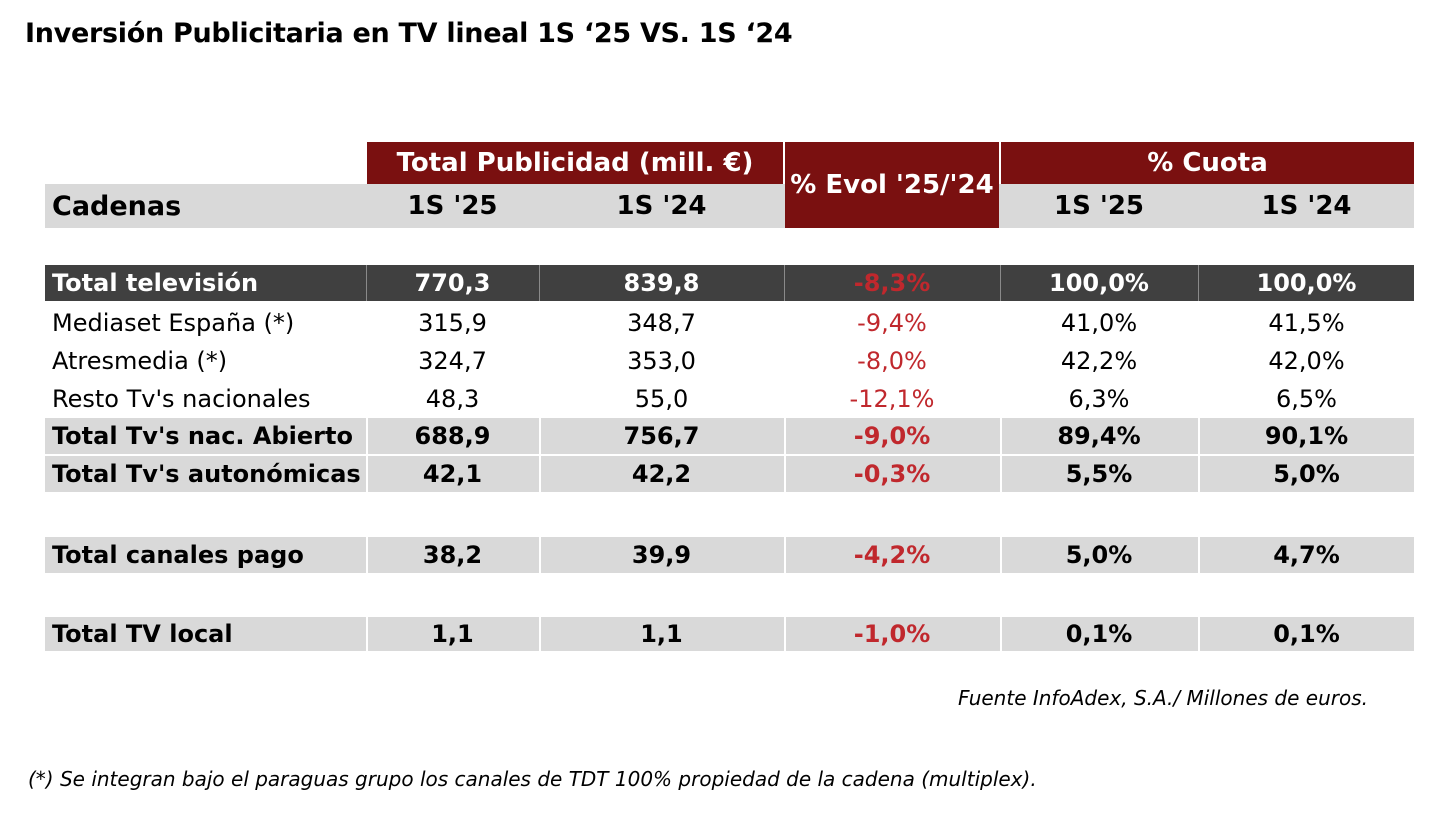 This screenshot has width=1442, height=824. Describe the element at coordinates (202, 436) in the screenshot. I see `cell-cadena: Total Tv's nac. Abierto` at that location.